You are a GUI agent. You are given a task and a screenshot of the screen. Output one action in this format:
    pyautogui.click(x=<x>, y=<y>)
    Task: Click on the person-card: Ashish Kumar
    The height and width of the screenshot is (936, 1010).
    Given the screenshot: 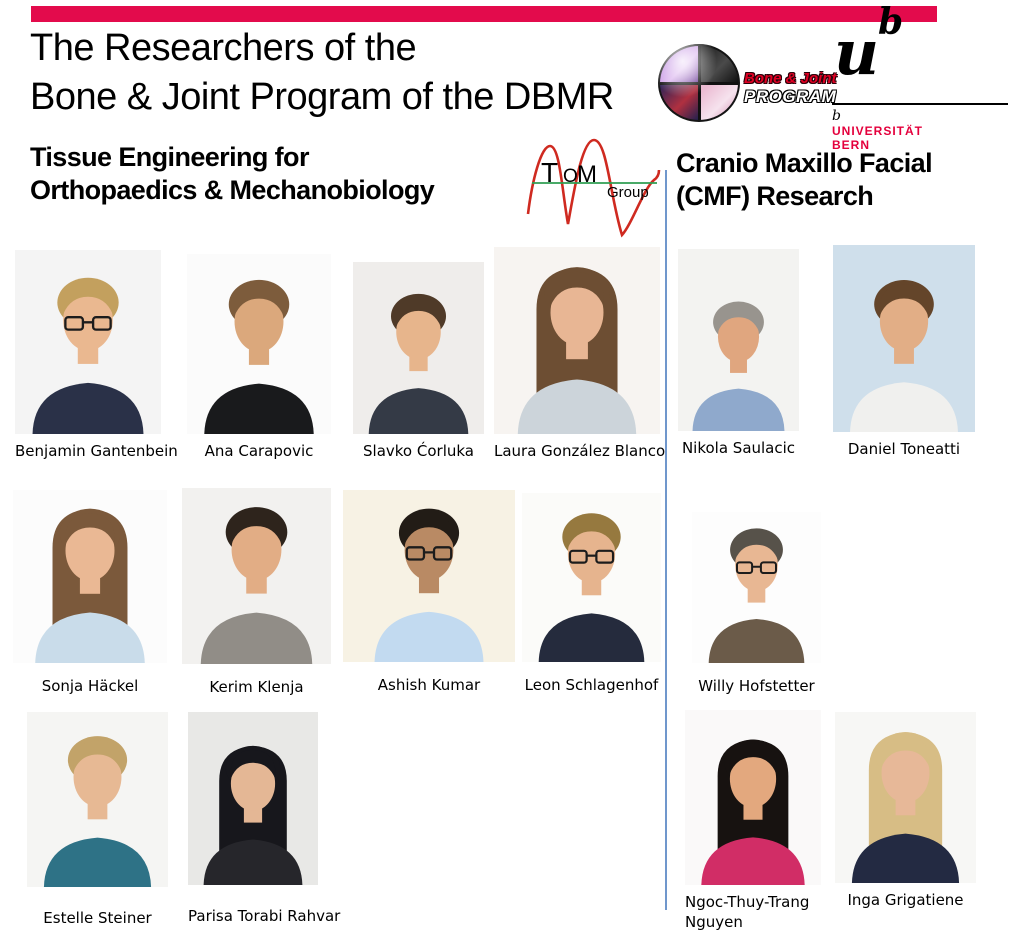 What is the action you would take?
    pyautogui.click(x=429, y=592)
    